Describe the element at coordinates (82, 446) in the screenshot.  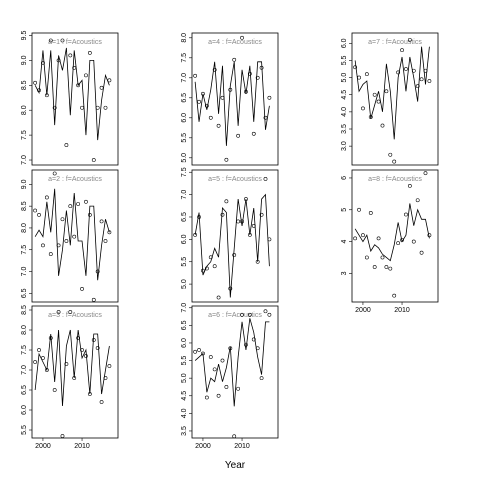
I see `x-tick-label: 2010` at that location.